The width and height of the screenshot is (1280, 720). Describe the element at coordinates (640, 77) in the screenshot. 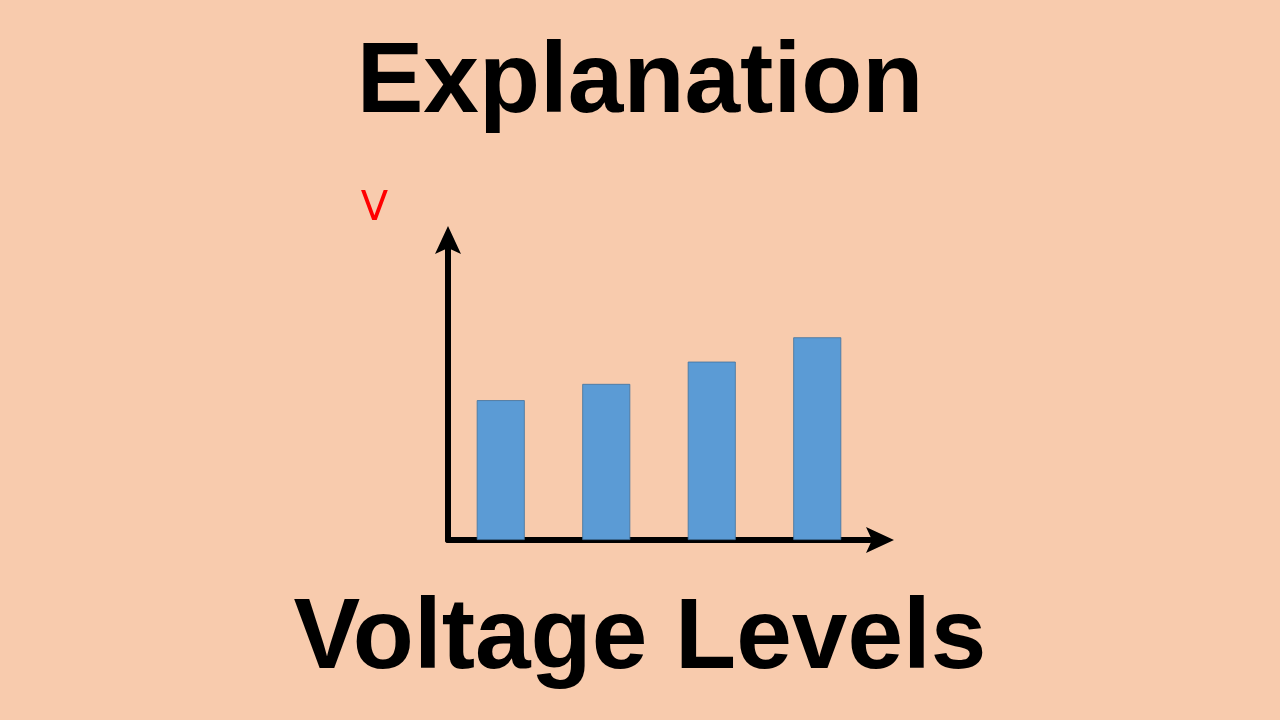

I see `chart-title: Explanation` at that location.